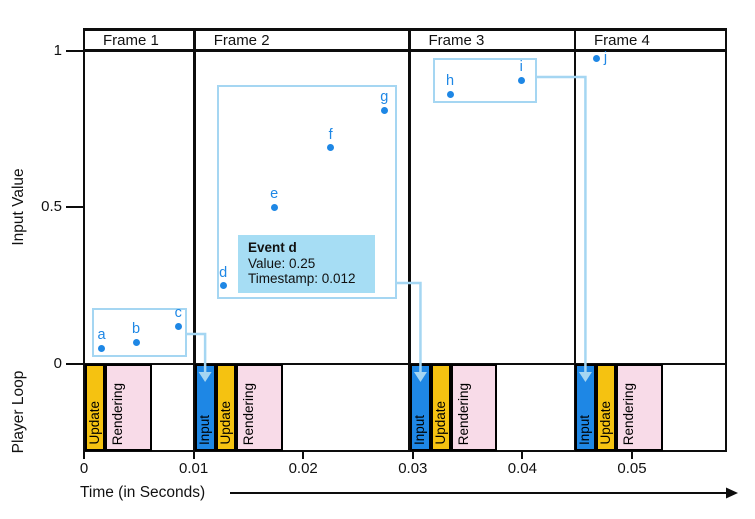  What do you see at coordinates (143, 492) in the screenshot?
I see `x-axis-title: Time (in Seconds)` at bounding box center [143, 492].